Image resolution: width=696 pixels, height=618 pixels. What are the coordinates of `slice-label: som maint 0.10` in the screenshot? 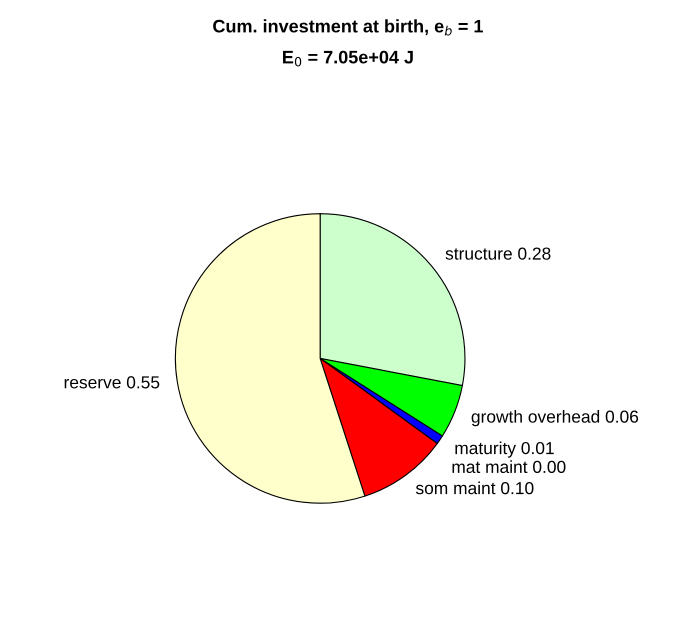 It's located at (475, 488).